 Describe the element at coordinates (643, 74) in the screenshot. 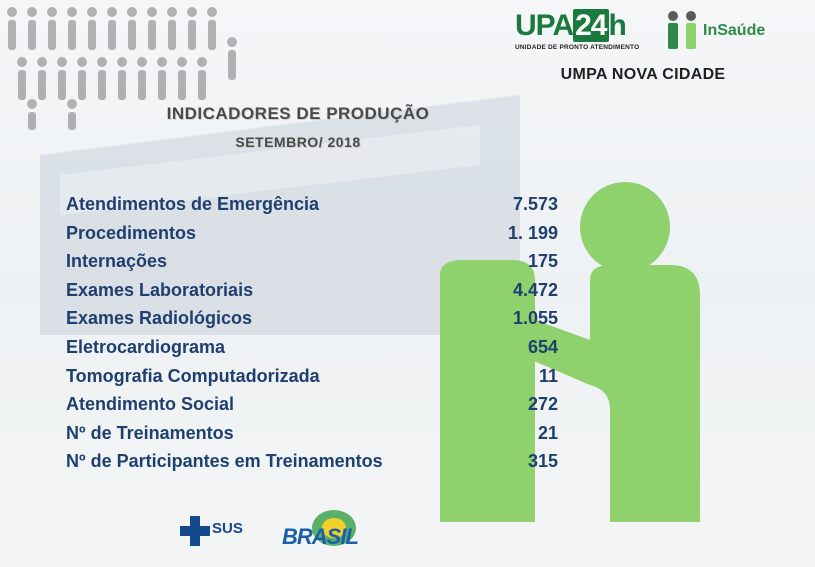

I see `unit-name: UMPA NOVA CIDADE` at that location.